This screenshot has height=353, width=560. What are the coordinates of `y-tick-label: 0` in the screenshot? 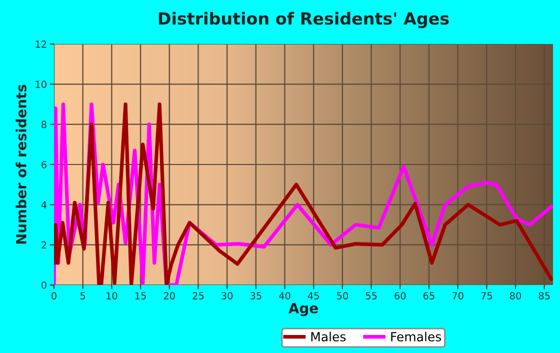 It's located at (44, 285).